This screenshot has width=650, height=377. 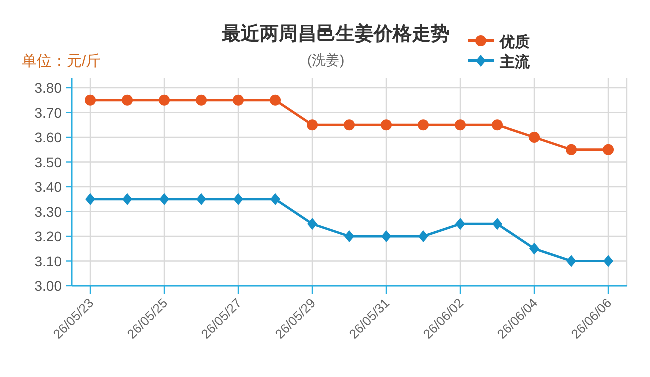 I want to click on y-tick-label: 3.00, so click(x=48, y=286).